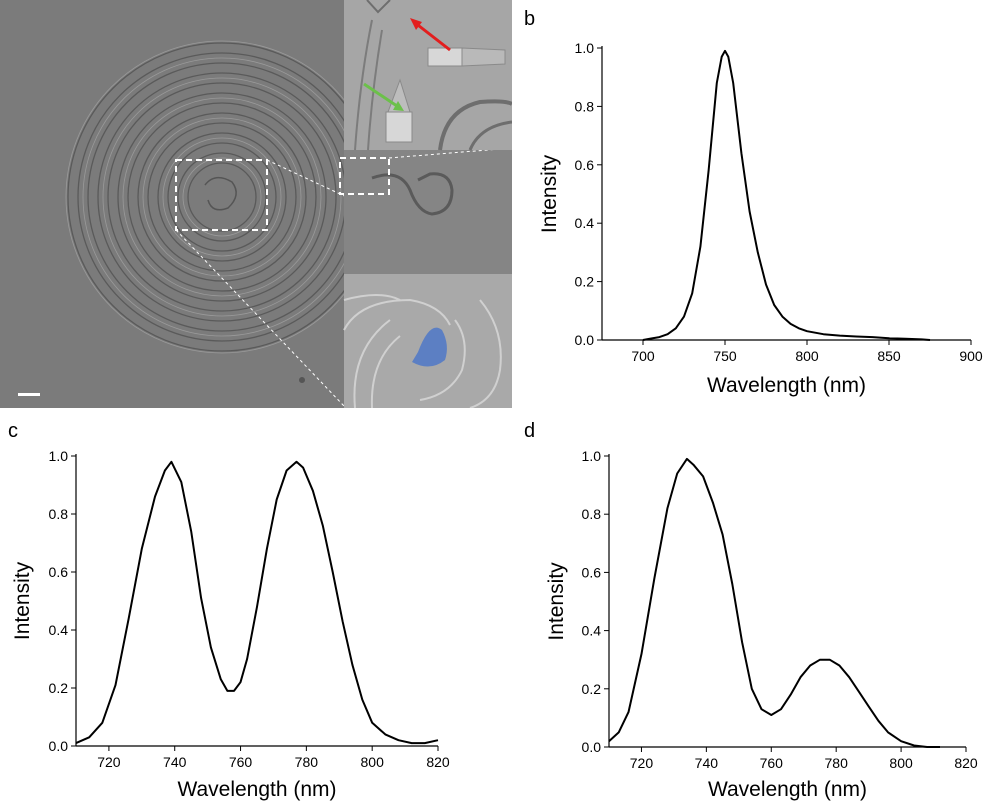 Image resolution: width=993 pixels, height=805 pixels. I want to click on inset-bottom, so click(427, 341).